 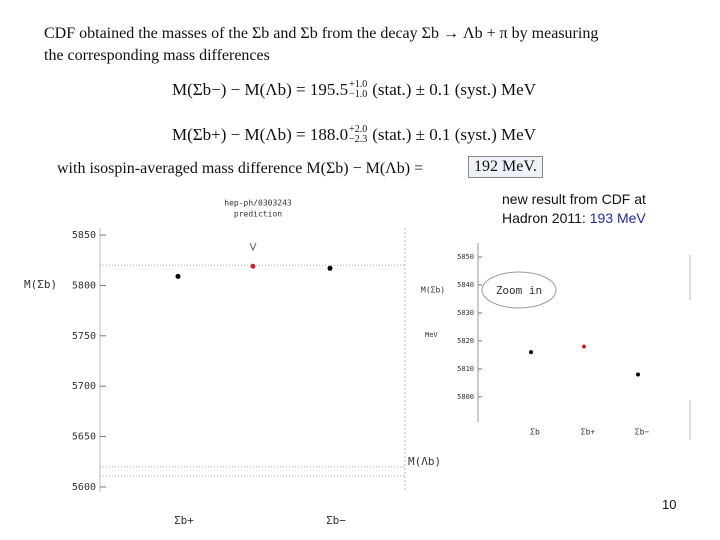 What do you see at coordinates (431, 335) in the screenshot?
I see `y-axis-unit: MeV` at bounding box center [431, 335].